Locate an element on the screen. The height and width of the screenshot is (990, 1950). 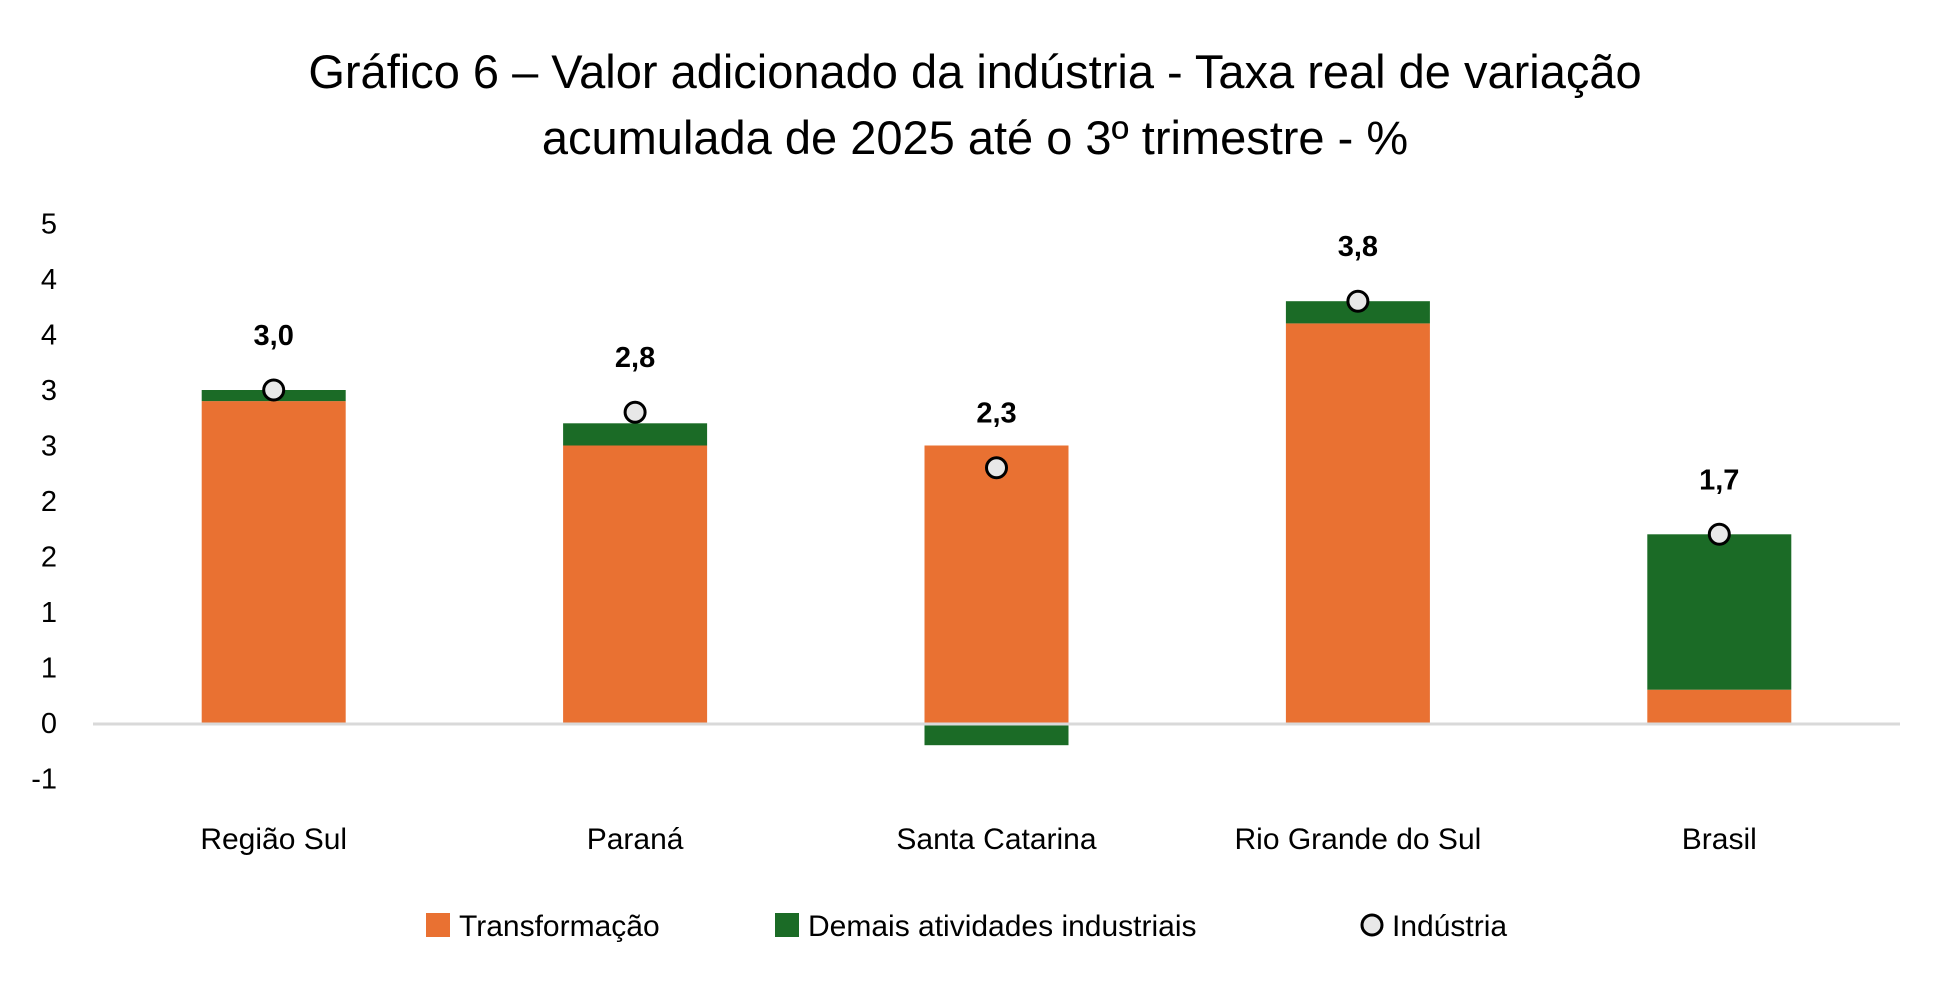
data-label-parana: 2,8 is located at coordinates (635, 358).